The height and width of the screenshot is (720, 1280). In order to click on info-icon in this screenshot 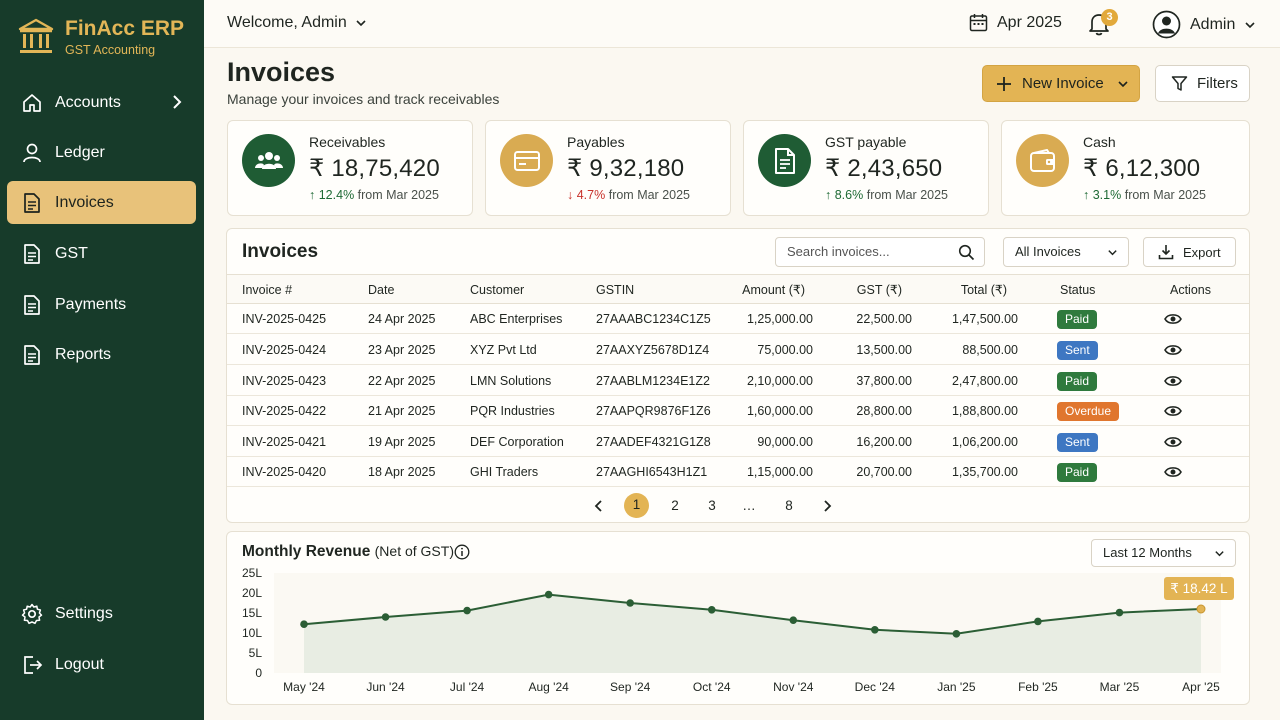, I will do `click(462, 552)`.